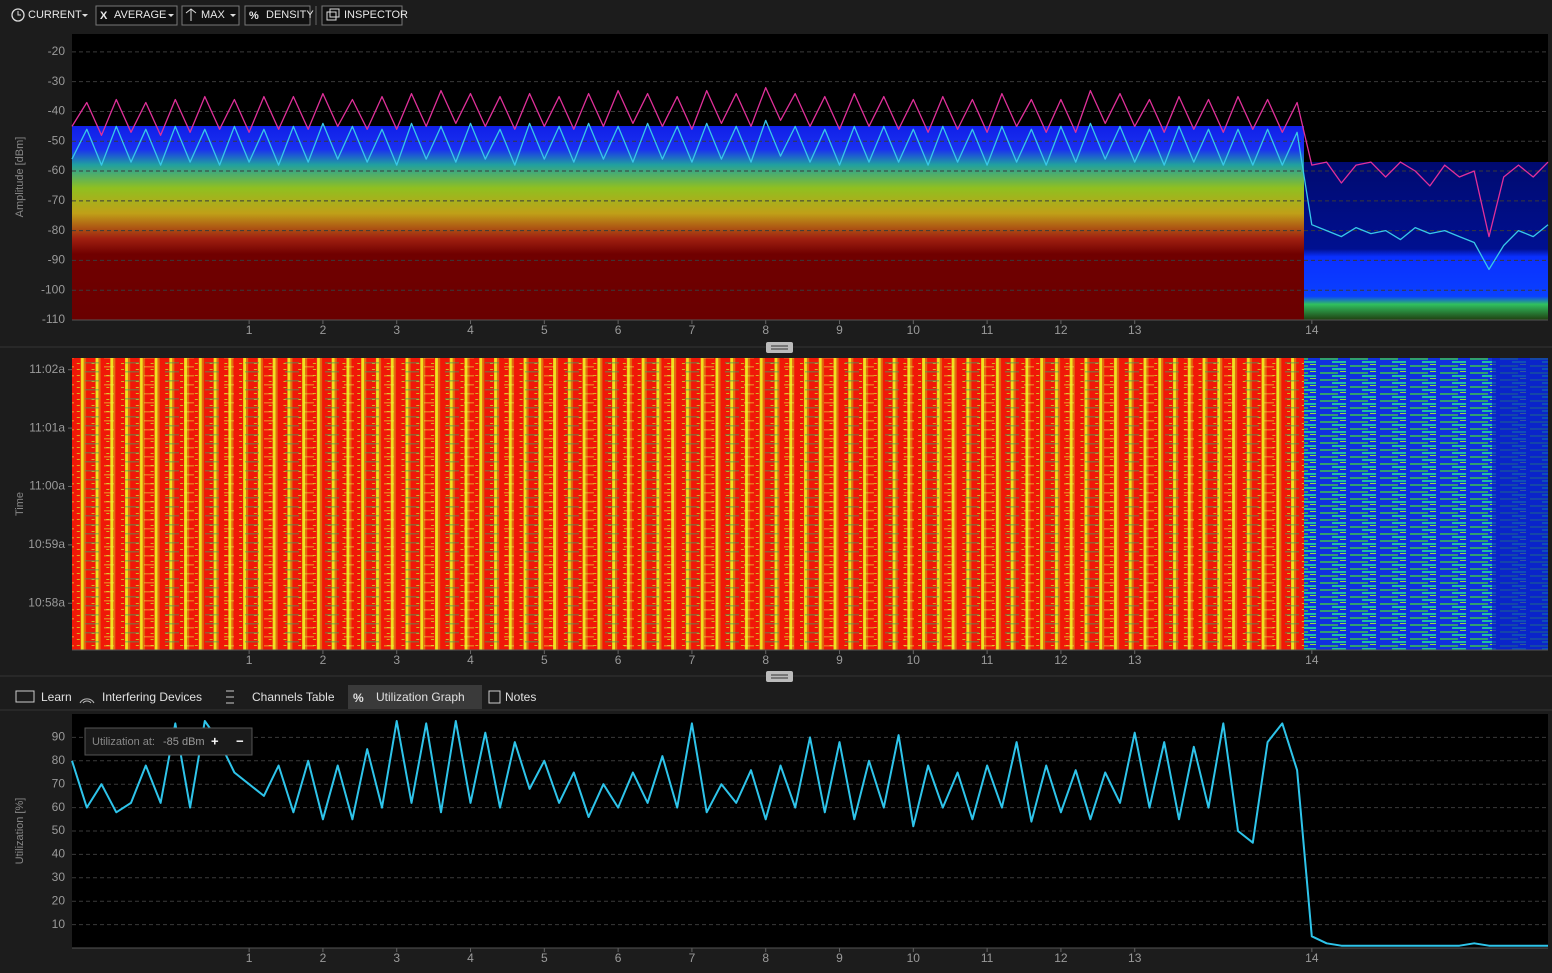 This screenshot has height=973, width=1552. What do you see at coordinates (376, 15) in the screenshot?
I see `toolbar-button: INSPECTOR` at bounding box center [376, 15].